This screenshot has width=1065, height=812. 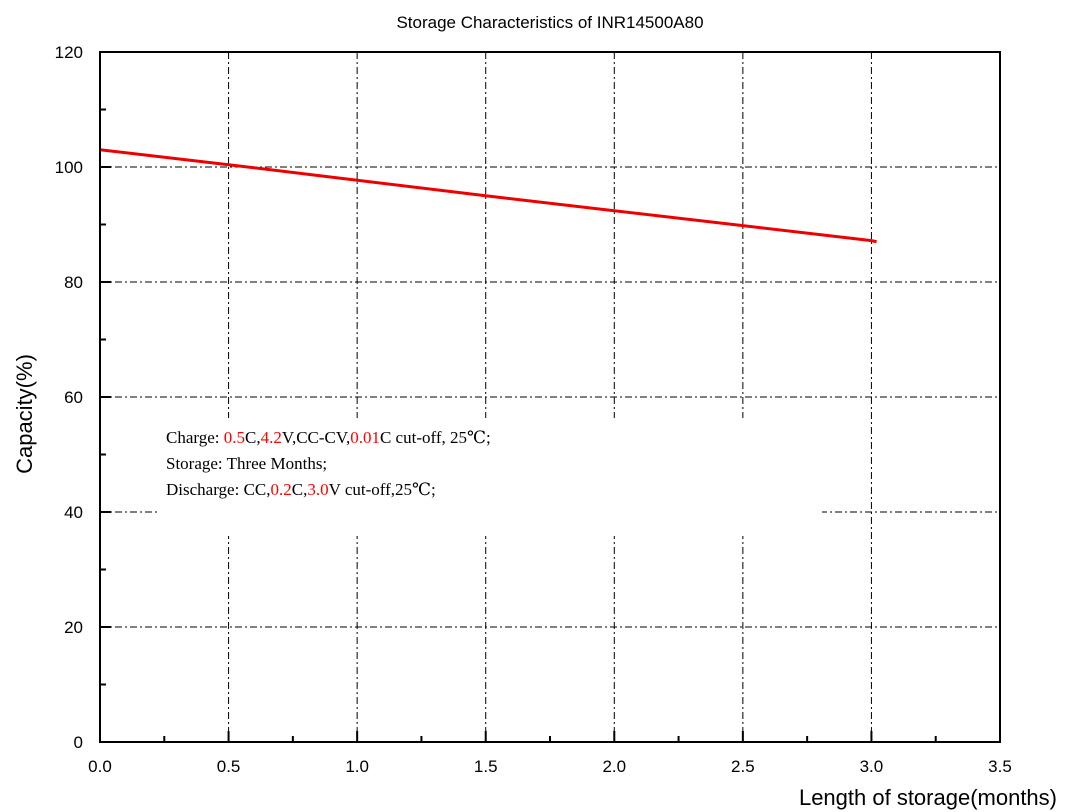 What do you see at coordinates (872, 766) in the screenshot?
I see `x-tick-label: 3.0` at bounding box center [872, 766].